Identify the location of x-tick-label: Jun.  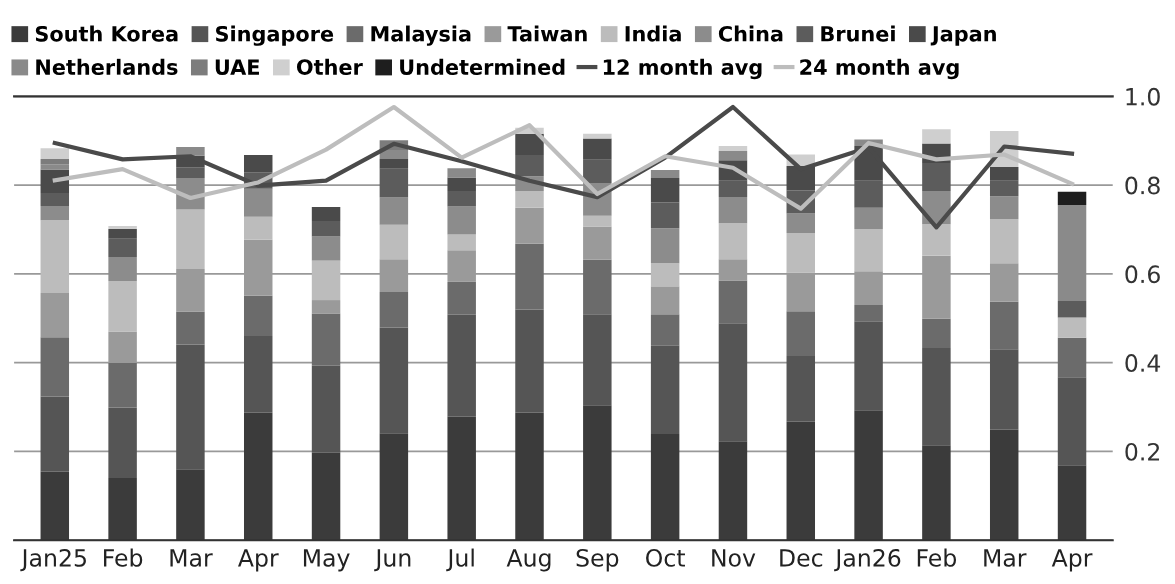
(392, 560).